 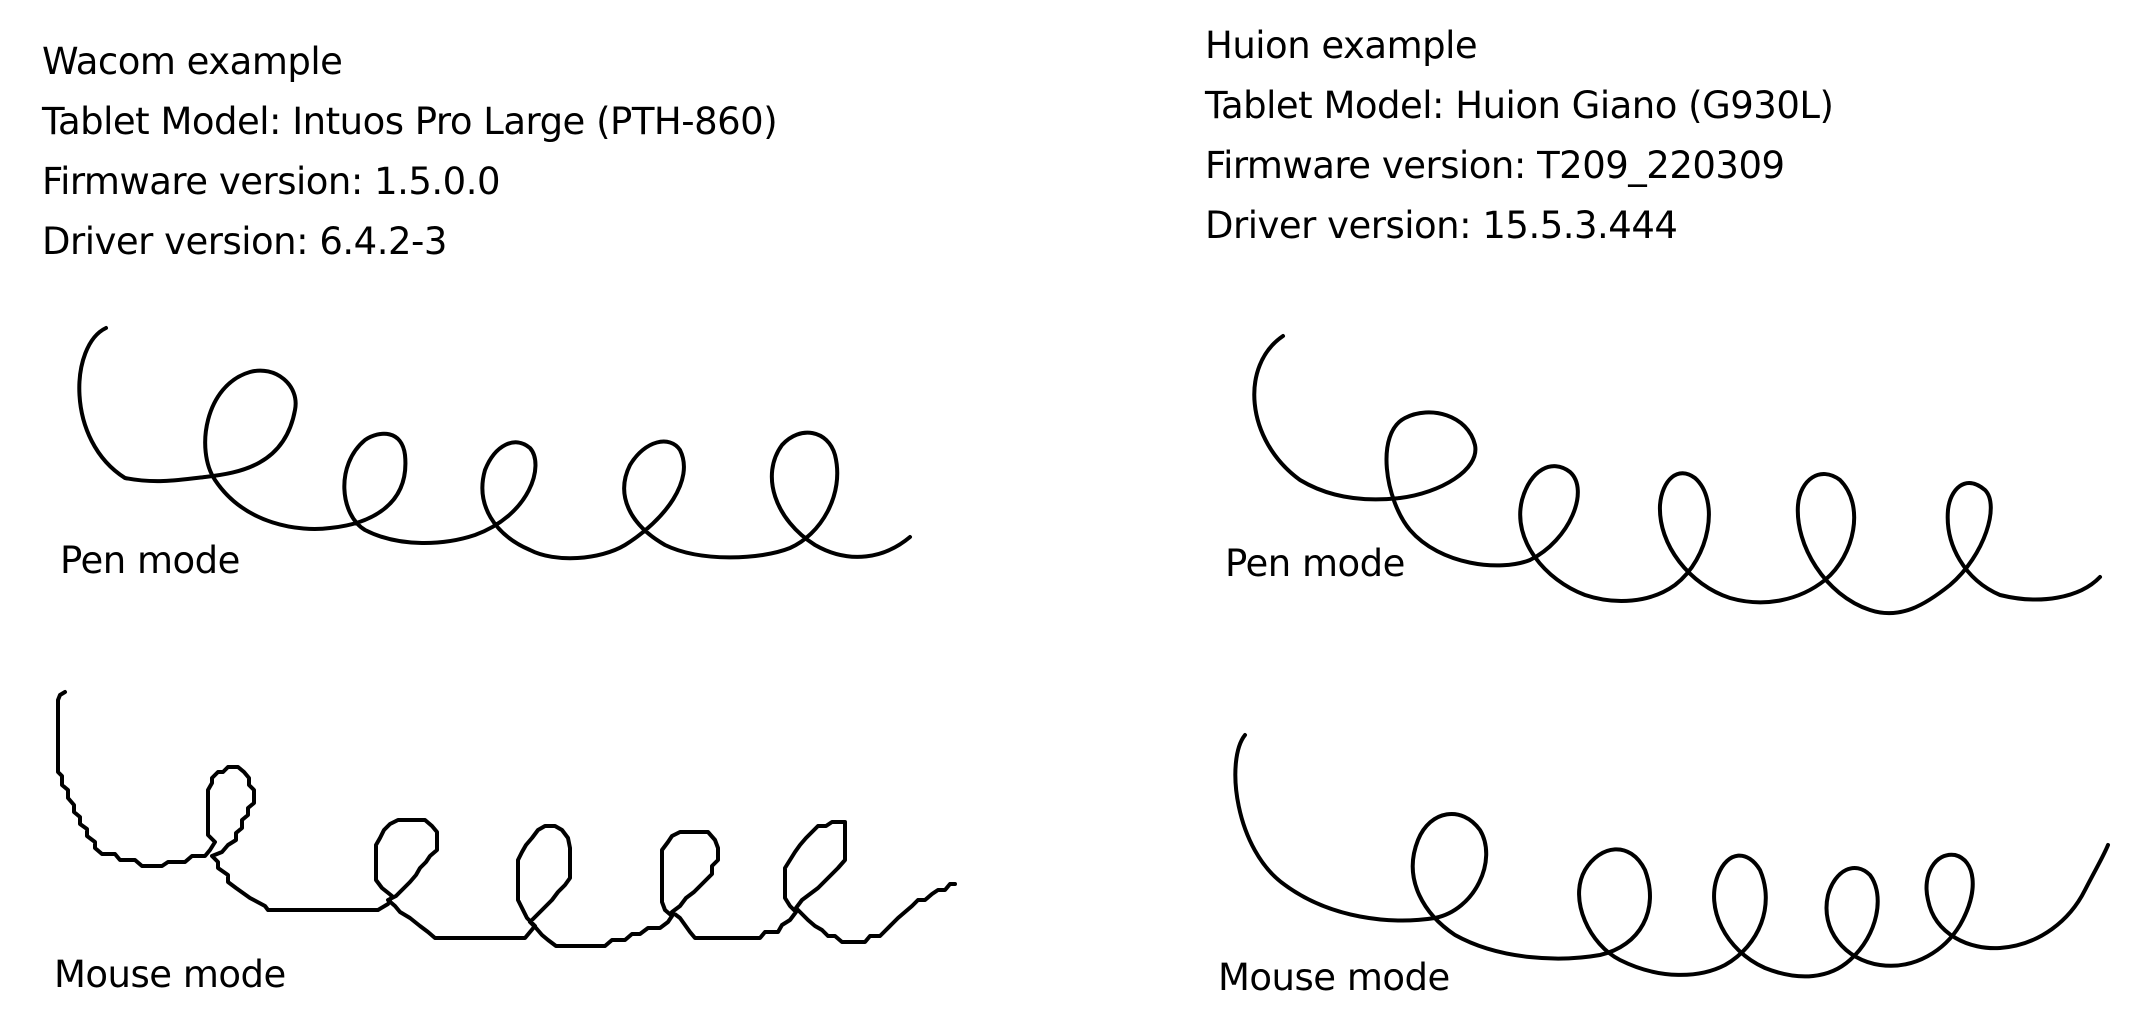 What do you see at coordinates (244, 241) in the screenshot?
I see `wacom-driver-version: Driver version: 6.4.2-3` at bounding box center [244, 241].